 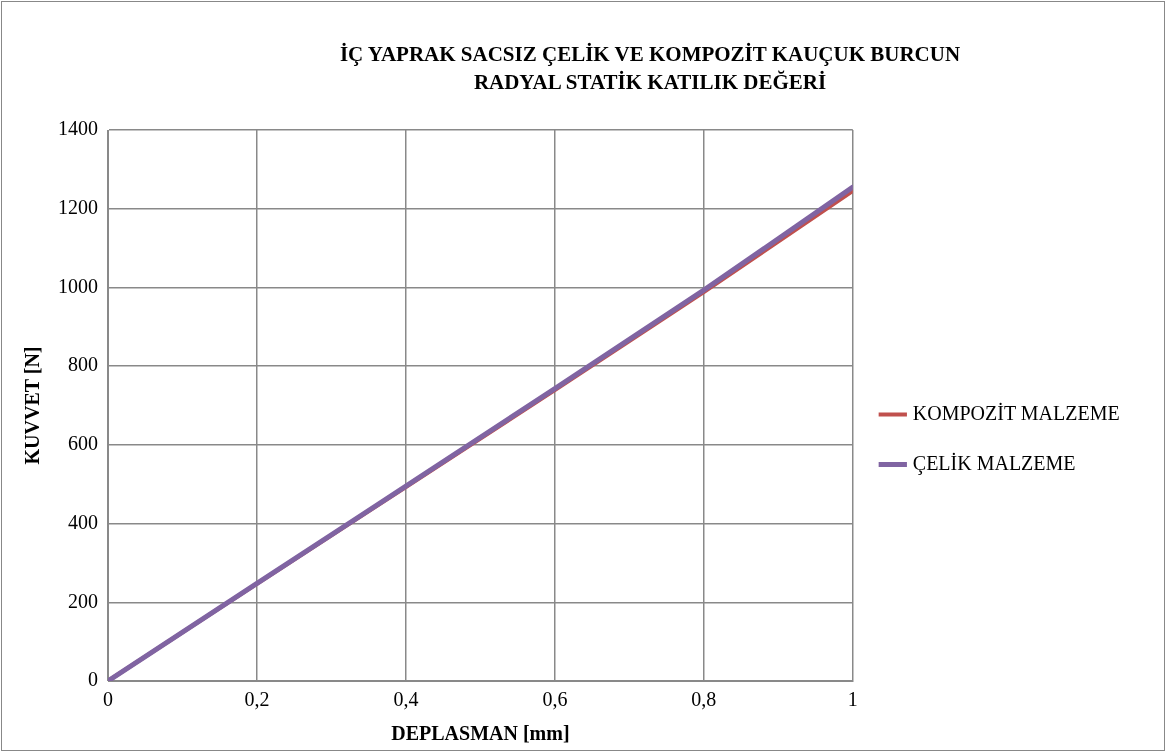 I want to click on y-tick-label: 0, so click(x=93, y=679).